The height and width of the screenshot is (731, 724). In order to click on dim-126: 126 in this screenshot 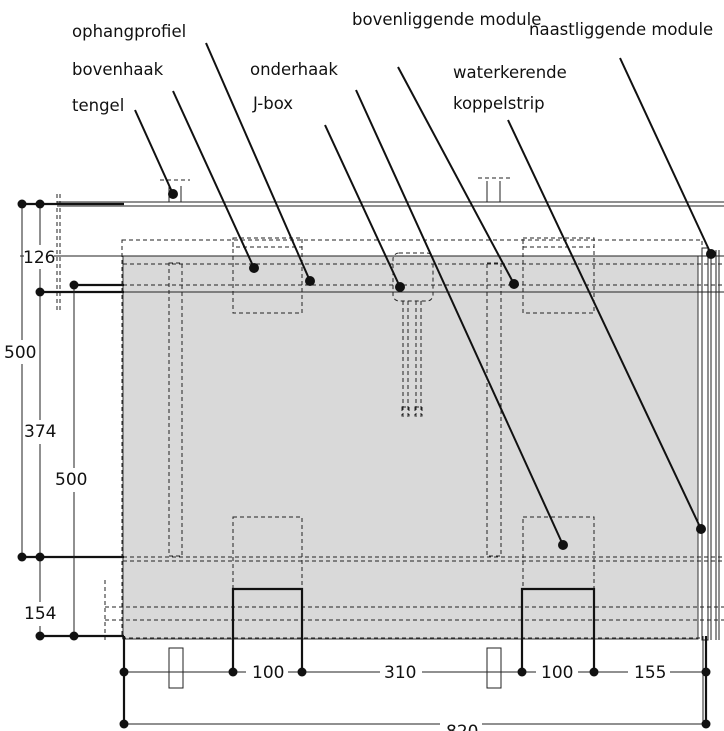, I will do `click(39, 258)`.